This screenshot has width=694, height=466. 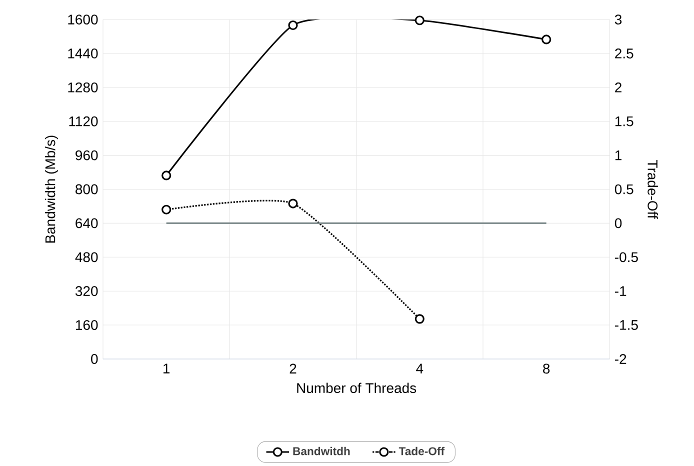 I want to click on y-tick-label: 0, so click(x=94, y=359).